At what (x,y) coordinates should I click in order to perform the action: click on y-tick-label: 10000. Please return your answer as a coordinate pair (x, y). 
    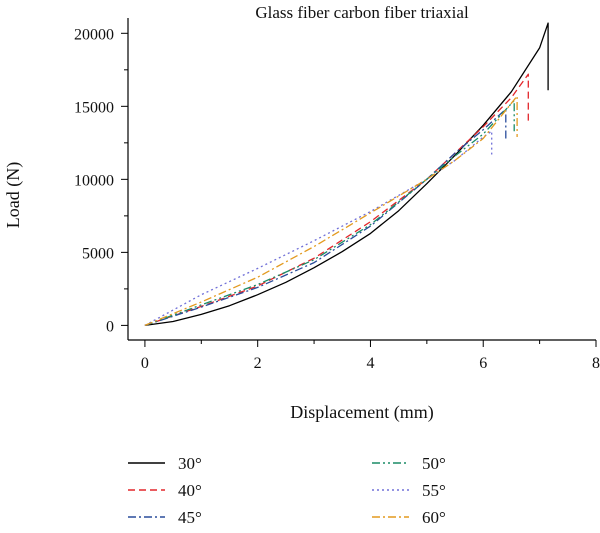
    Looking at the image, I should click on (94, 180).